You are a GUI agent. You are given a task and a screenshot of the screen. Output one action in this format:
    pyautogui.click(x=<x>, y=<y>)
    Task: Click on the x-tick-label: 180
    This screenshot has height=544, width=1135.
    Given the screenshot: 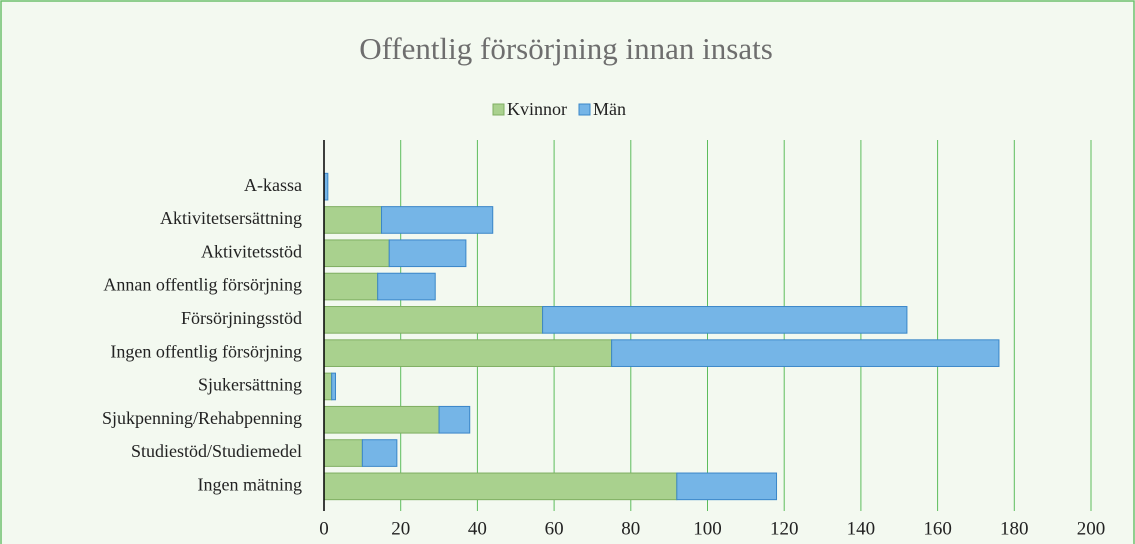 What is the action you would take?
    pyautogui.click(x=1014, y=528)
    